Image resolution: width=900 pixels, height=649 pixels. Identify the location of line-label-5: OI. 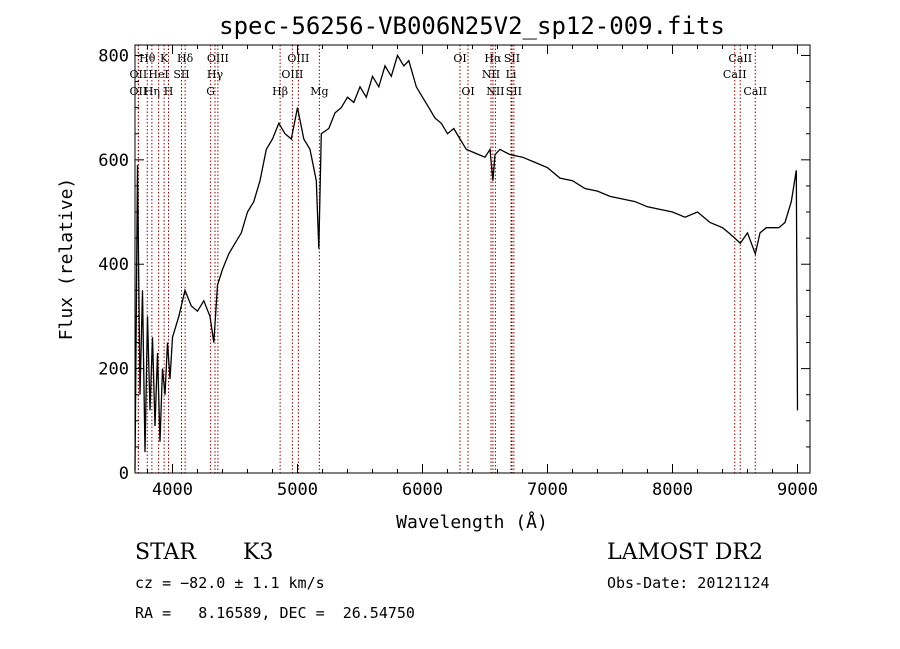
(459, 58).